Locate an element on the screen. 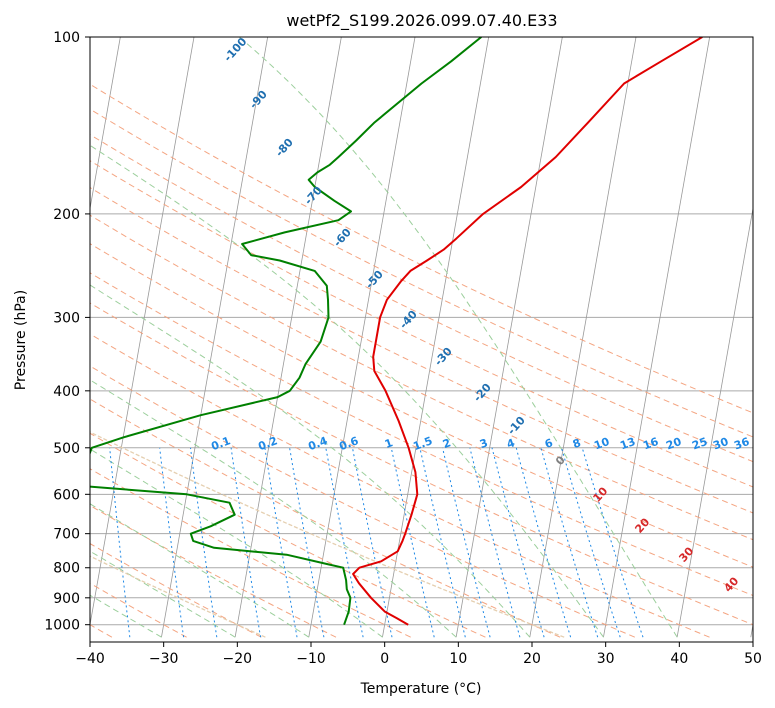 This screenshot has width=775, height=708. x-tick-label: −40 is located at coordinates (90, 659).